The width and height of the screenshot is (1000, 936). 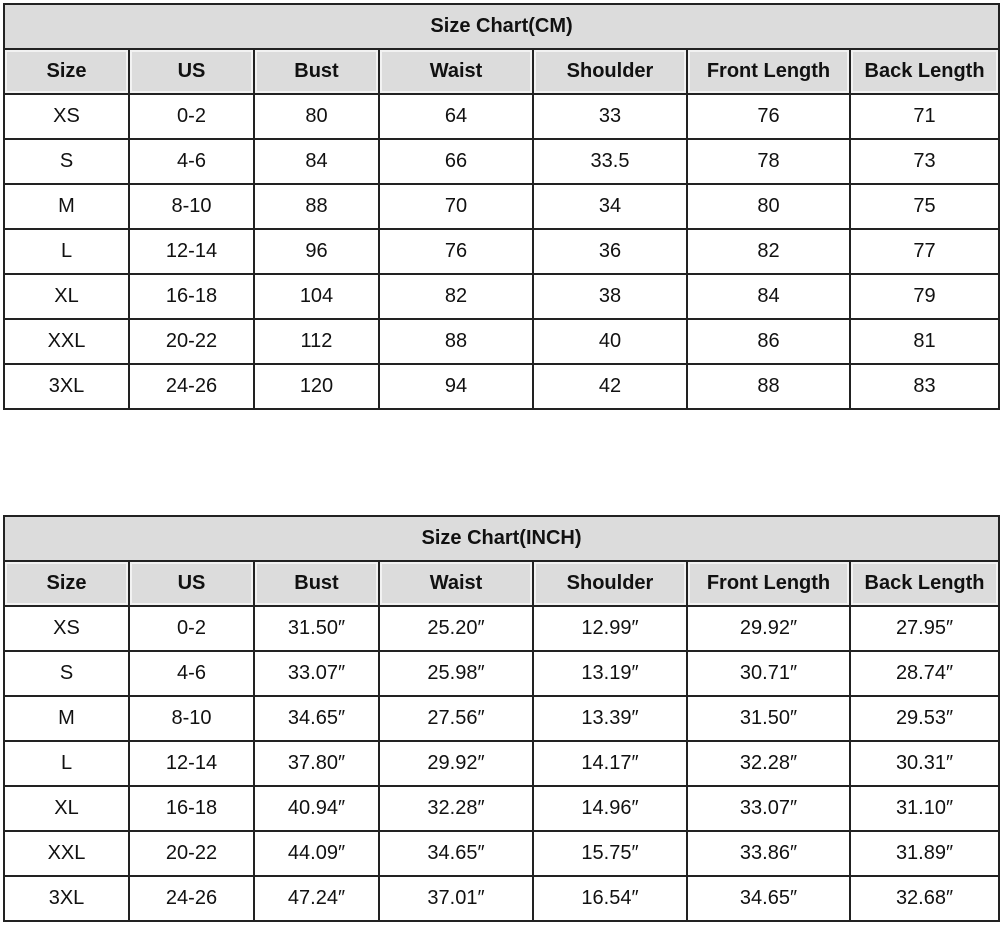 What do you see at coordinates (610, 161) in the screenshot?
I see `table-cell: 33.5` at bounding box center [610, 161].